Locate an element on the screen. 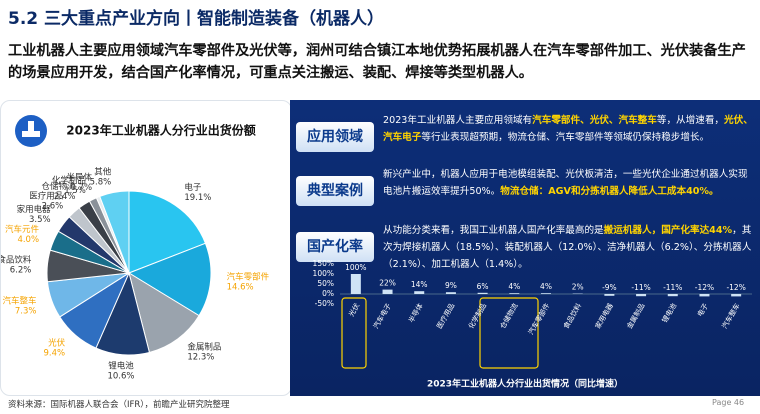 This screenshot has height=414, width=760. slice-label: 医疗用品 2.6% is located at coordinates (46, 200).